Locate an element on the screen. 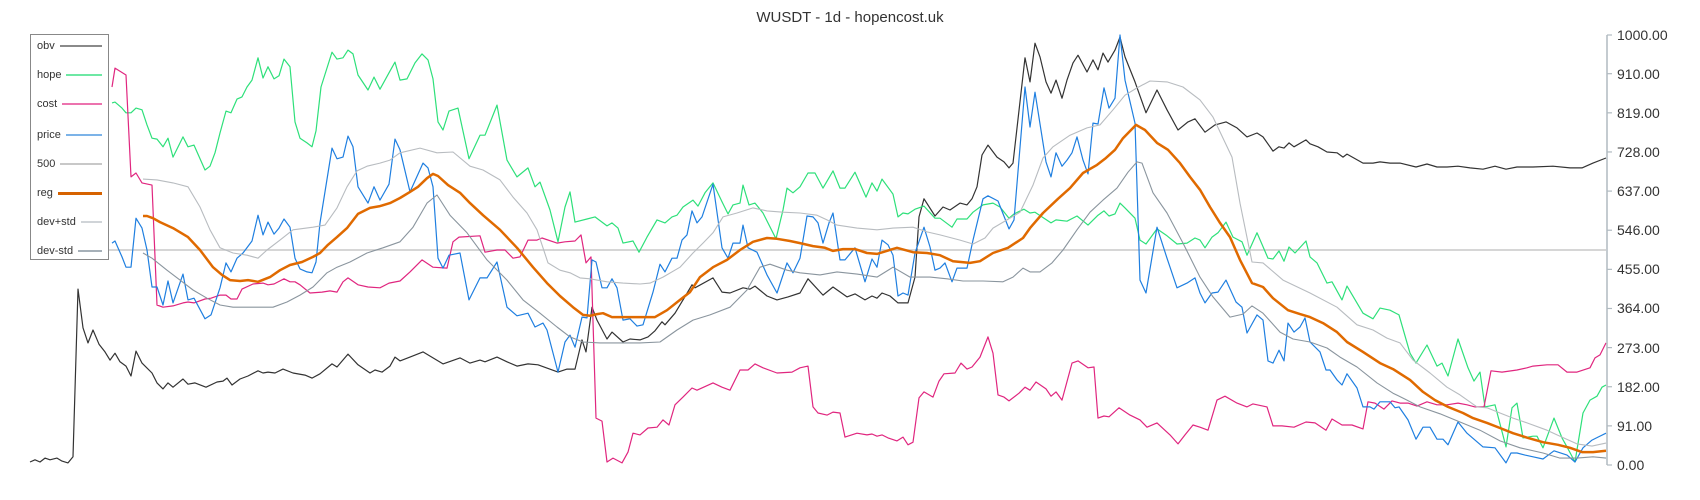  legend-item-price: price is located at coordinates (69, 135).